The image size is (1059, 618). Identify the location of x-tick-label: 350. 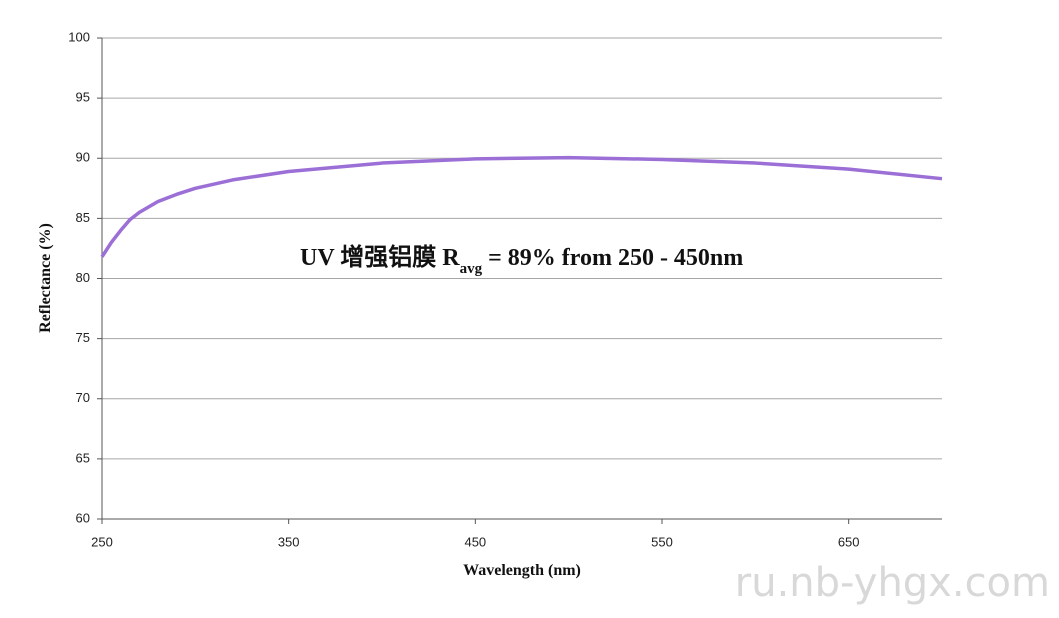
(289, 541).